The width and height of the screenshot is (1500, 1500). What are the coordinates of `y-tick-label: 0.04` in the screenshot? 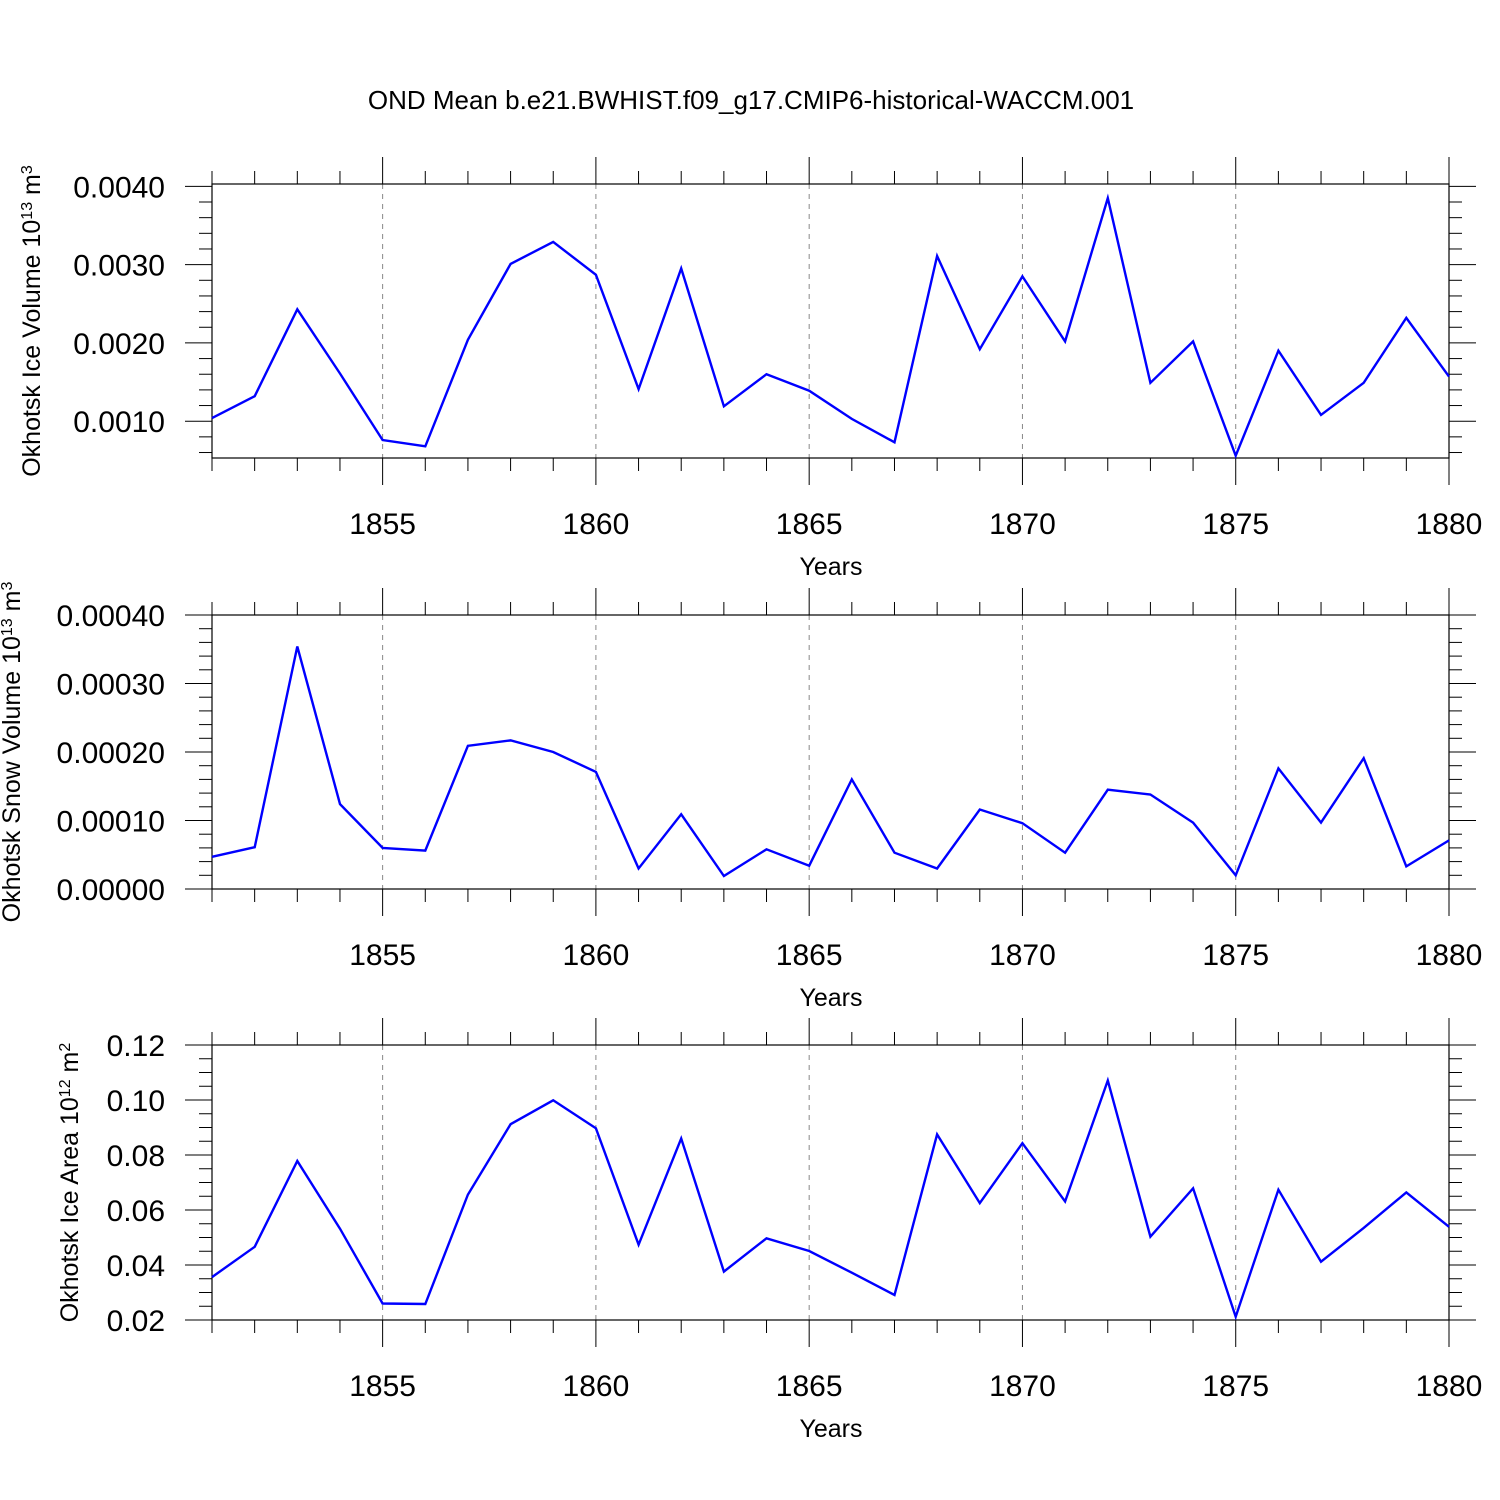 It's located at (136, 1266).